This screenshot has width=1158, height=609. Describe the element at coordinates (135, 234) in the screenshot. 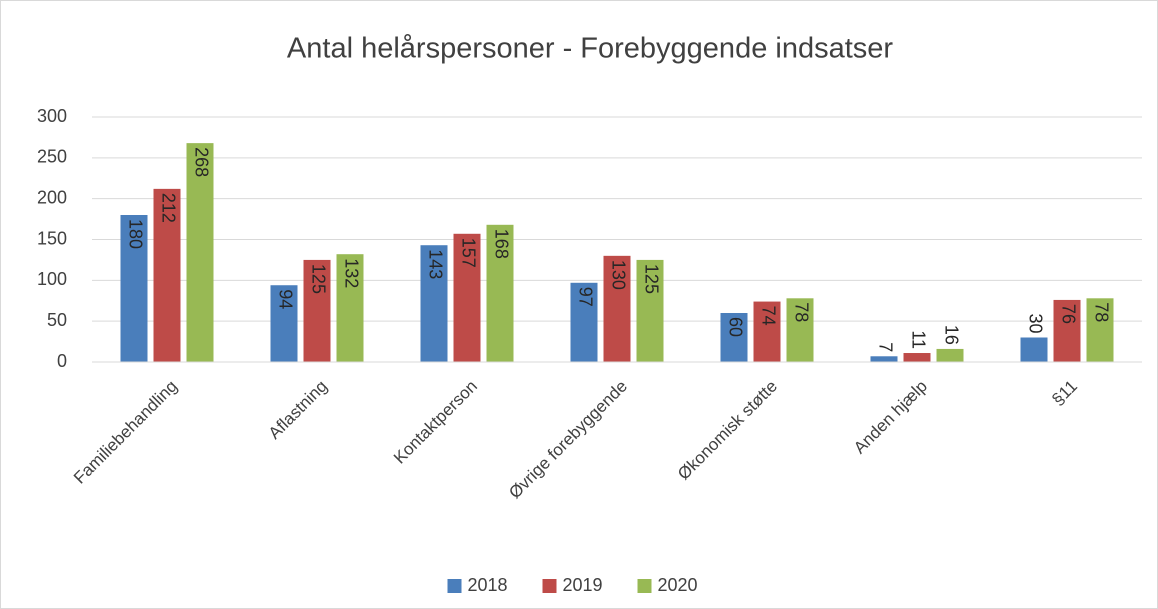

I see `data-label: 180` at that location.